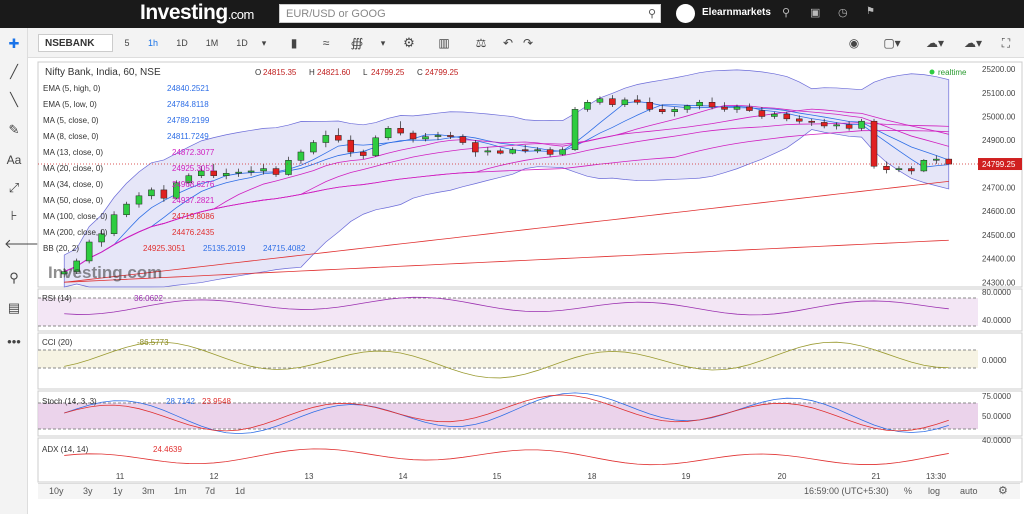 This screenshot has width=1024, height=514. I want to click on clock-icon: ◷, so click(843, 13).